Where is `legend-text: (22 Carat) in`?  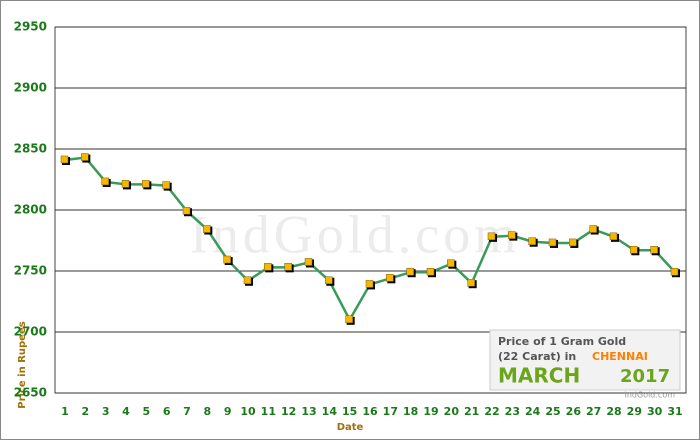
legend-text: (22 Carat) in is located at coordinates (537, 356).